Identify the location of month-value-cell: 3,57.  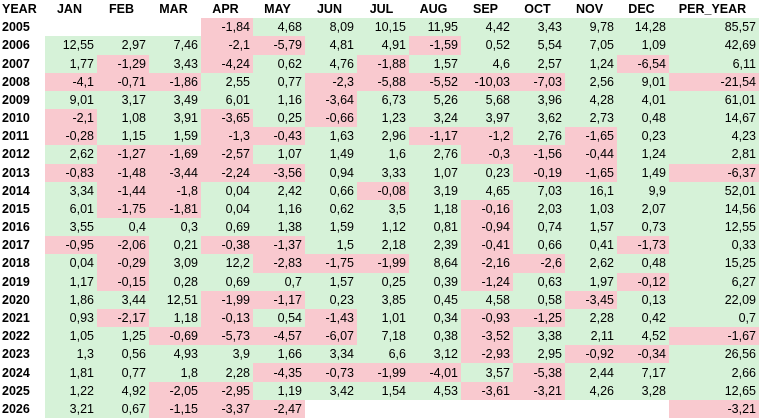
(487, 372).